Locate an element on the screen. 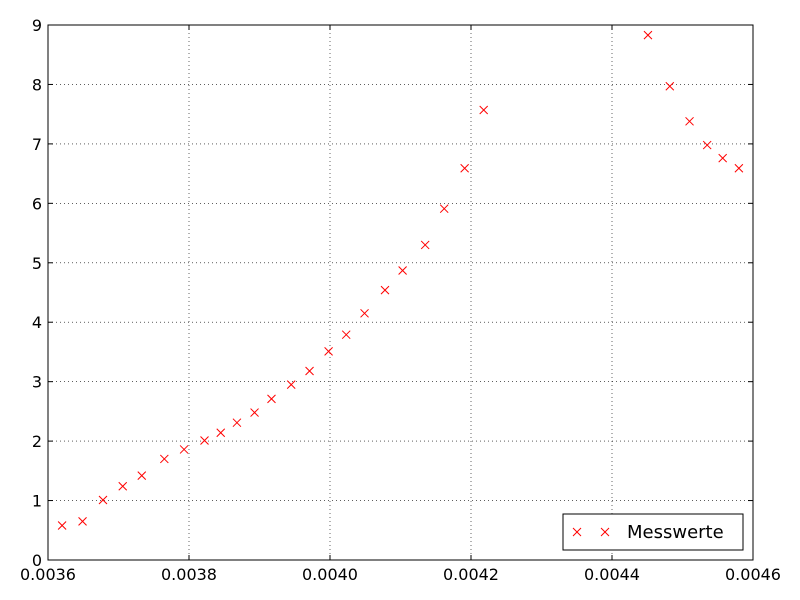  x-tick-label: 0.0046 is located at coordinates (753, 574).